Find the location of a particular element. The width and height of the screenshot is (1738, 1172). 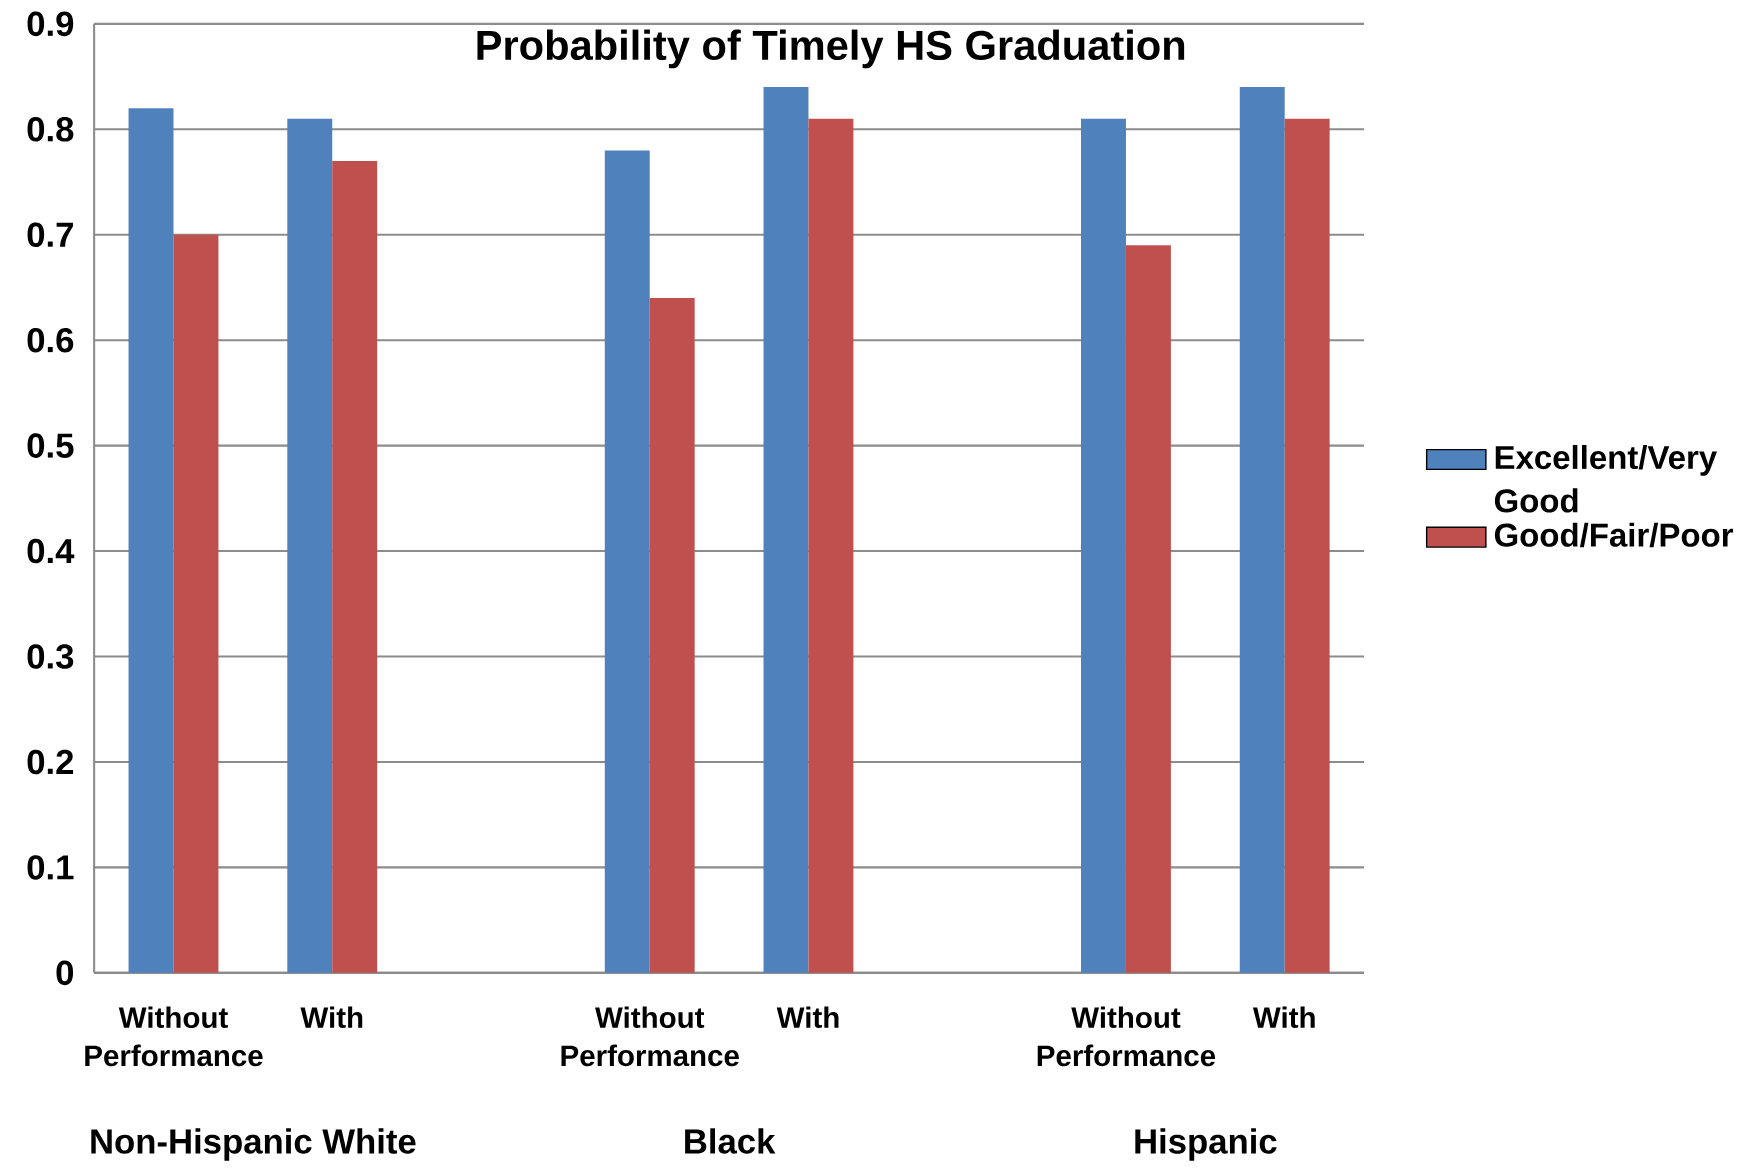

legend-label: Good/Fair/Poor is located at coordinates (1614, 535).